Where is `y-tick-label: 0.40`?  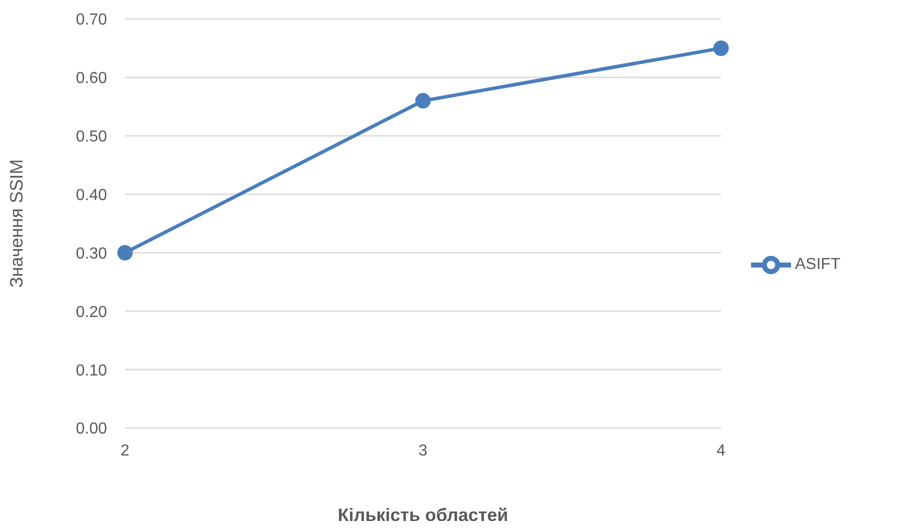 y-tick-label: 0.40 is located at coordinates (92, 195).